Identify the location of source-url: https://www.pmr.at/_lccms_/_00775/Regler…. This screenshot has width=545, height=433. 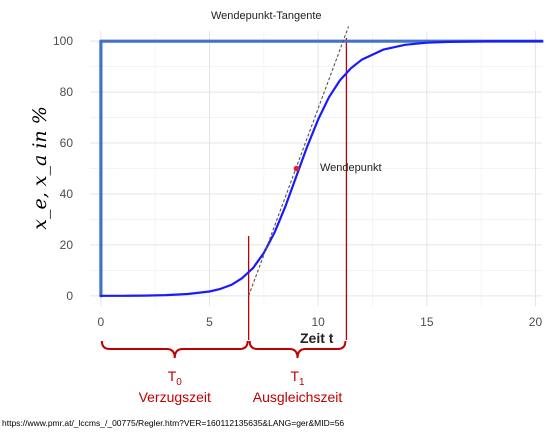
(173, 423).